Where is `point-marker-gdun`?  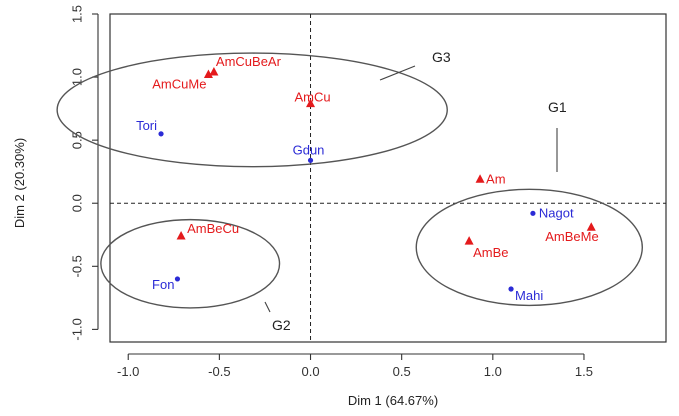
point-marker-gdun is located at coordinates (310, 160).